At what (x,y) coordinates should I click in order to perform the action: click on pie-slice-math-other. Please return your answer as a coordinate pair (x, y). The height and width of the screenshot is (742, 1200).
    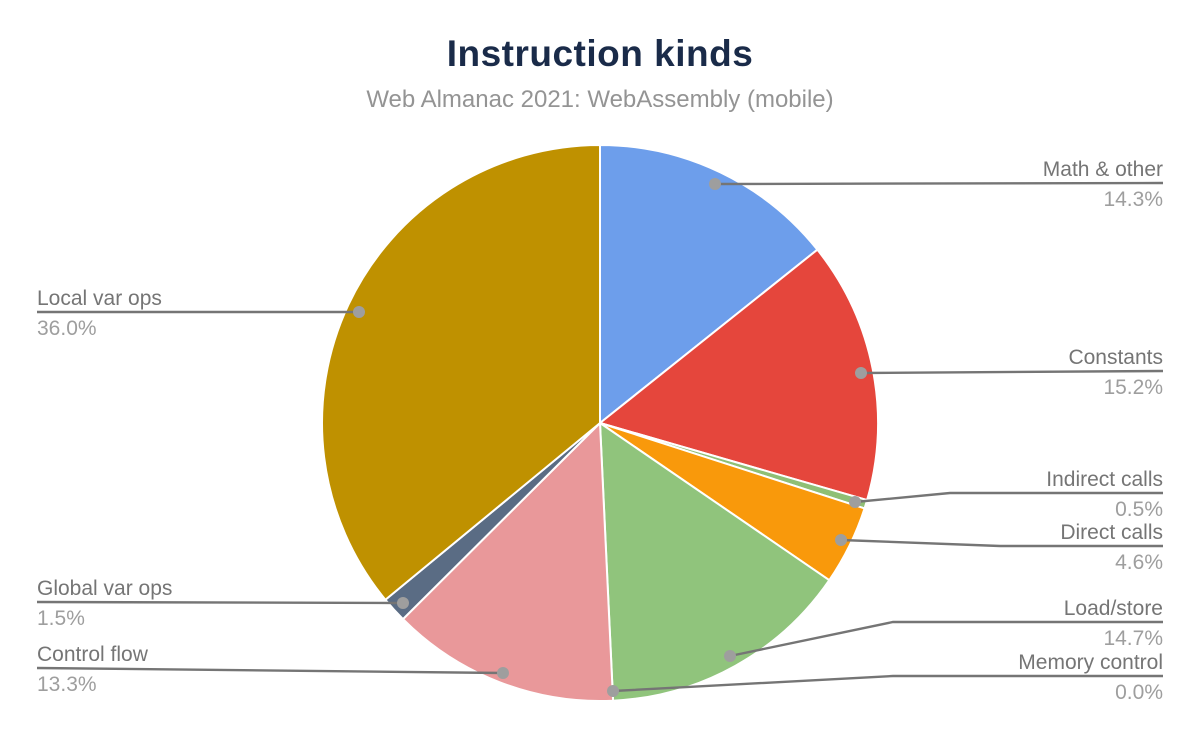
    Looking at the image, I should click on (709, 284).